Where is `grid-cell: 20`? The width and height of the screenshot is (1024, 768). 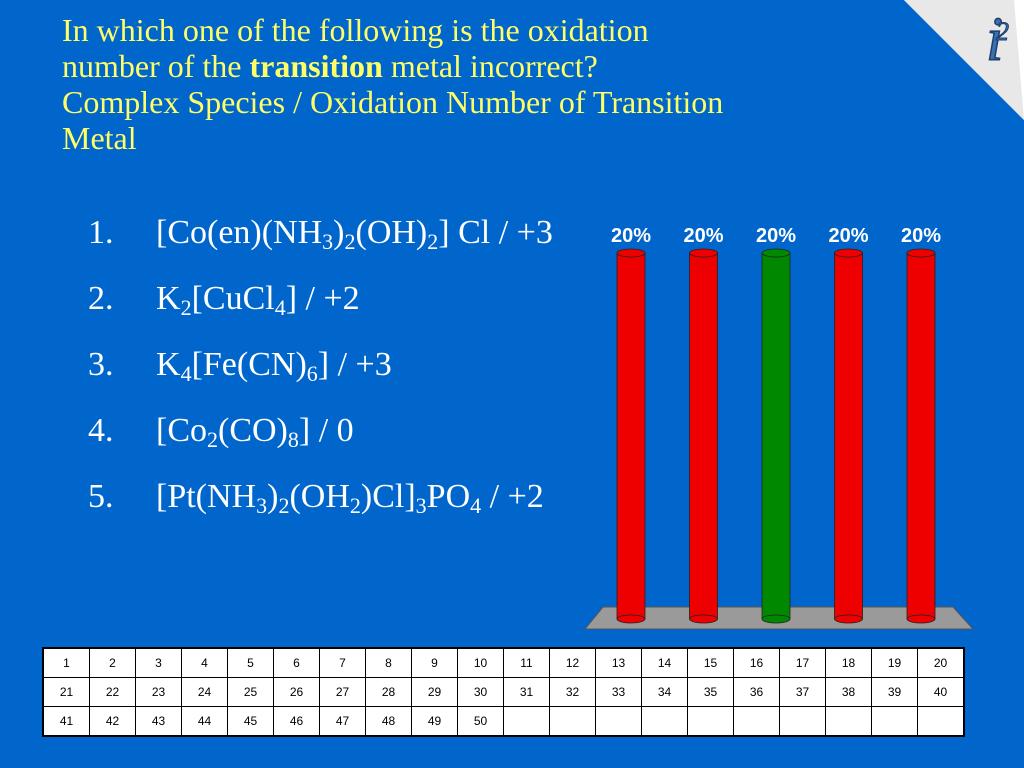 grid-cell: 20 is located at coordinates (941, 662).